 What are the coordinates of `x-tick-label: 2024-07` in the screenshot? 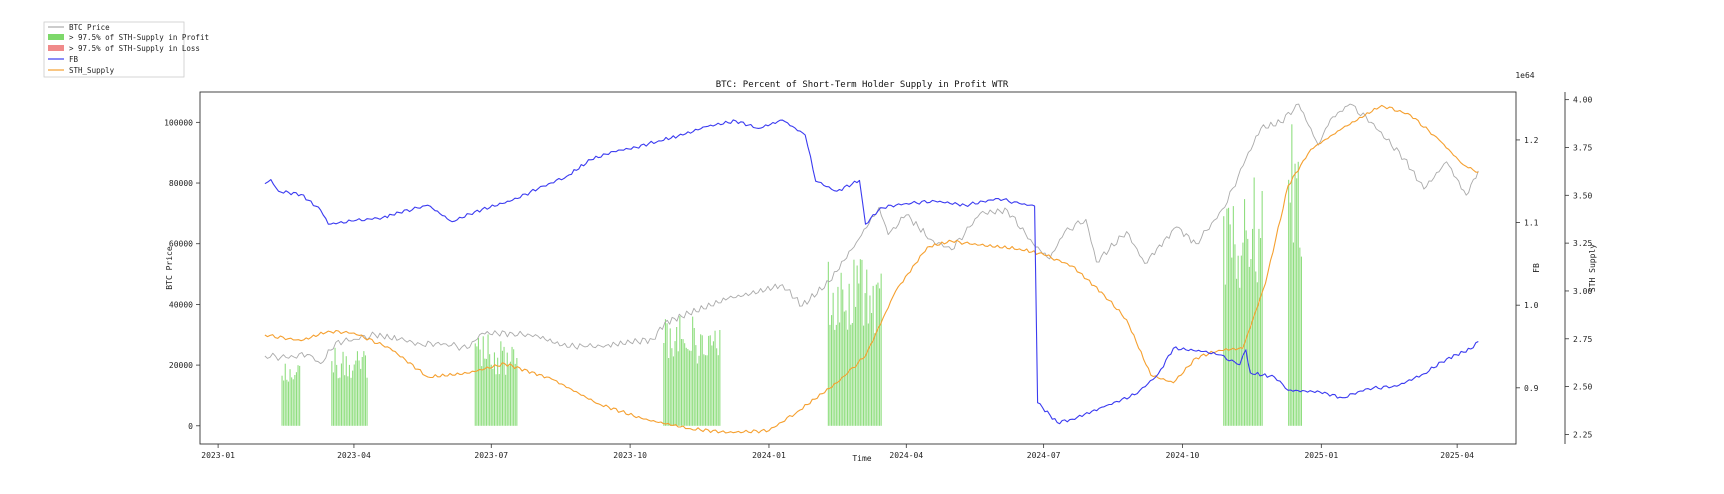 It's located at (1044, 455).